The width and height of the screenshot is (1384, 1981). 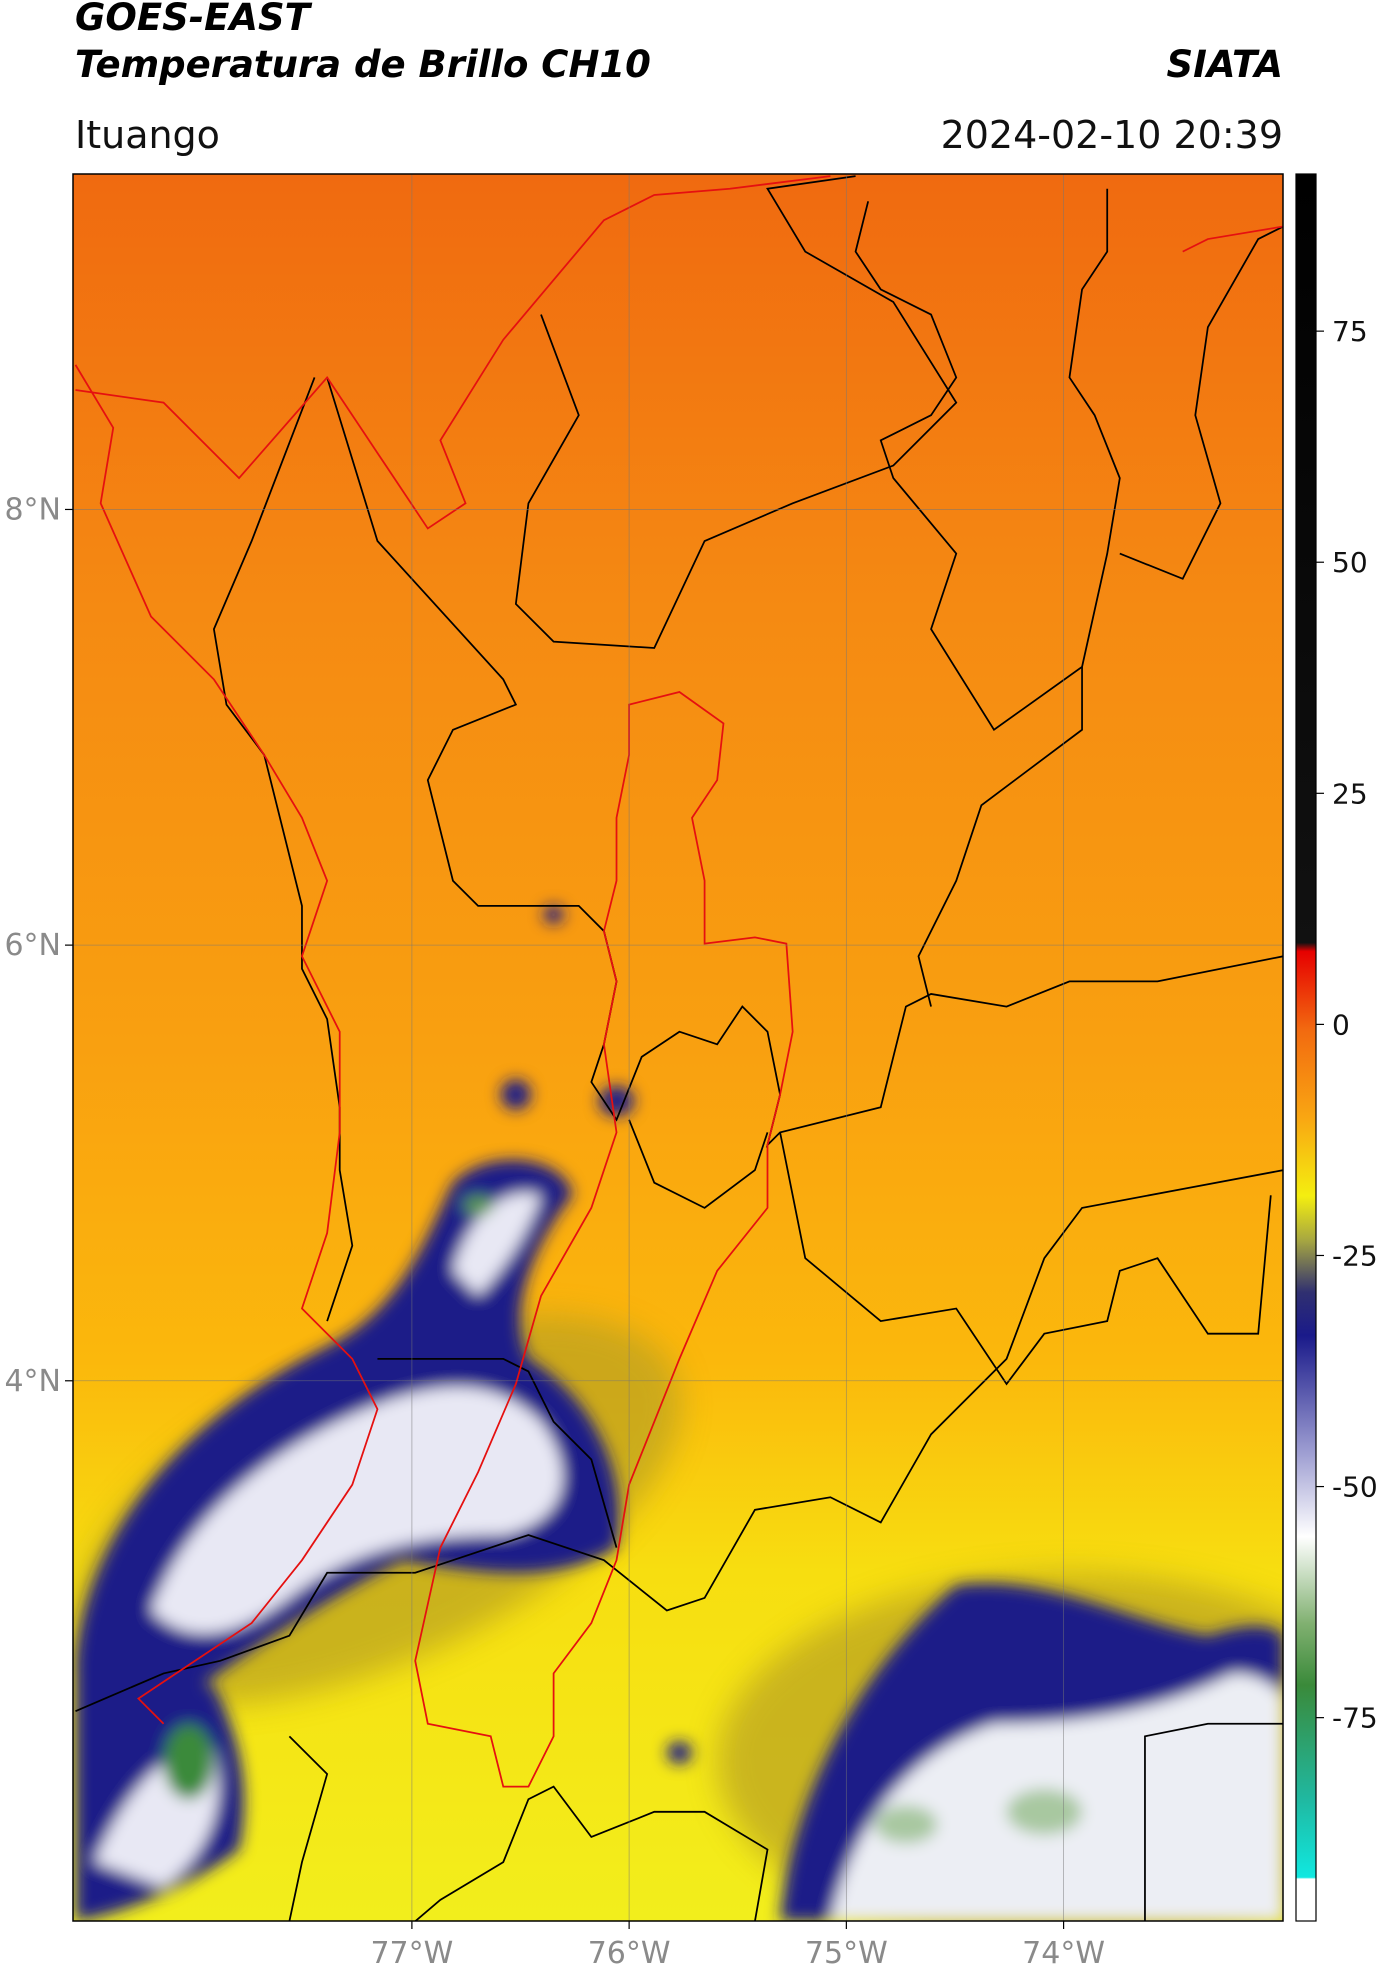 What do you see at coordinates (1306, 1047) in the screenshot?
I see `colorbar` at bounding box center [1306, 1047].